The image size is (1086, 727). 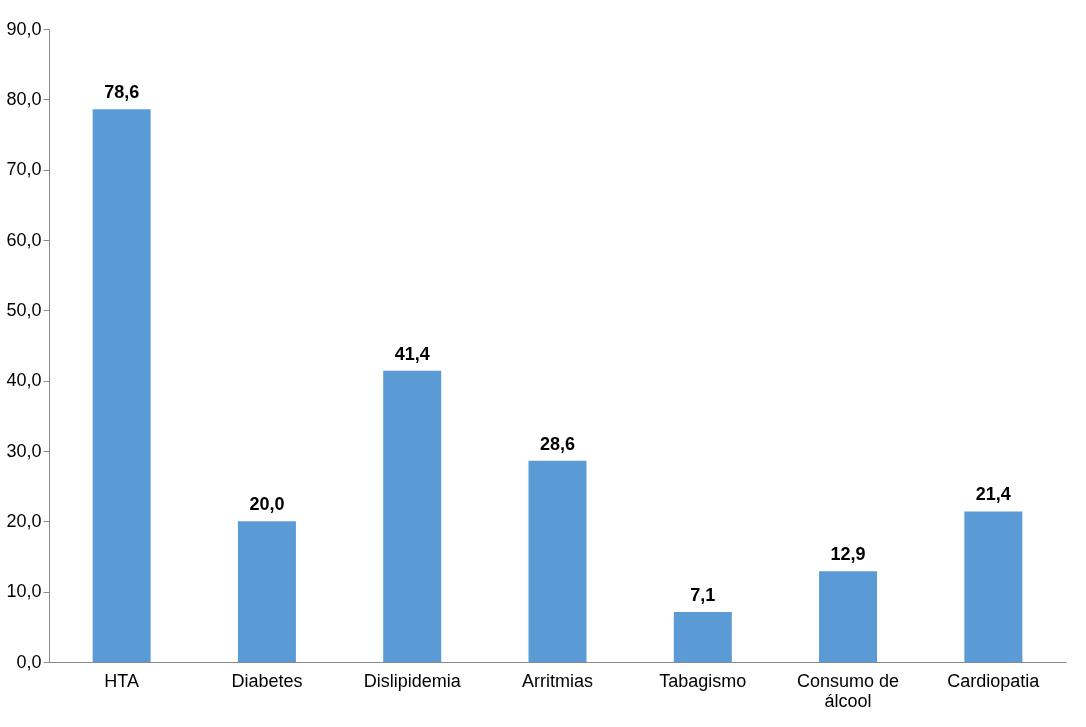 What do you see at coordinates (993, 494) in the screenshot?
I see `data-label: 21,4` at bounding box center [993, 494].